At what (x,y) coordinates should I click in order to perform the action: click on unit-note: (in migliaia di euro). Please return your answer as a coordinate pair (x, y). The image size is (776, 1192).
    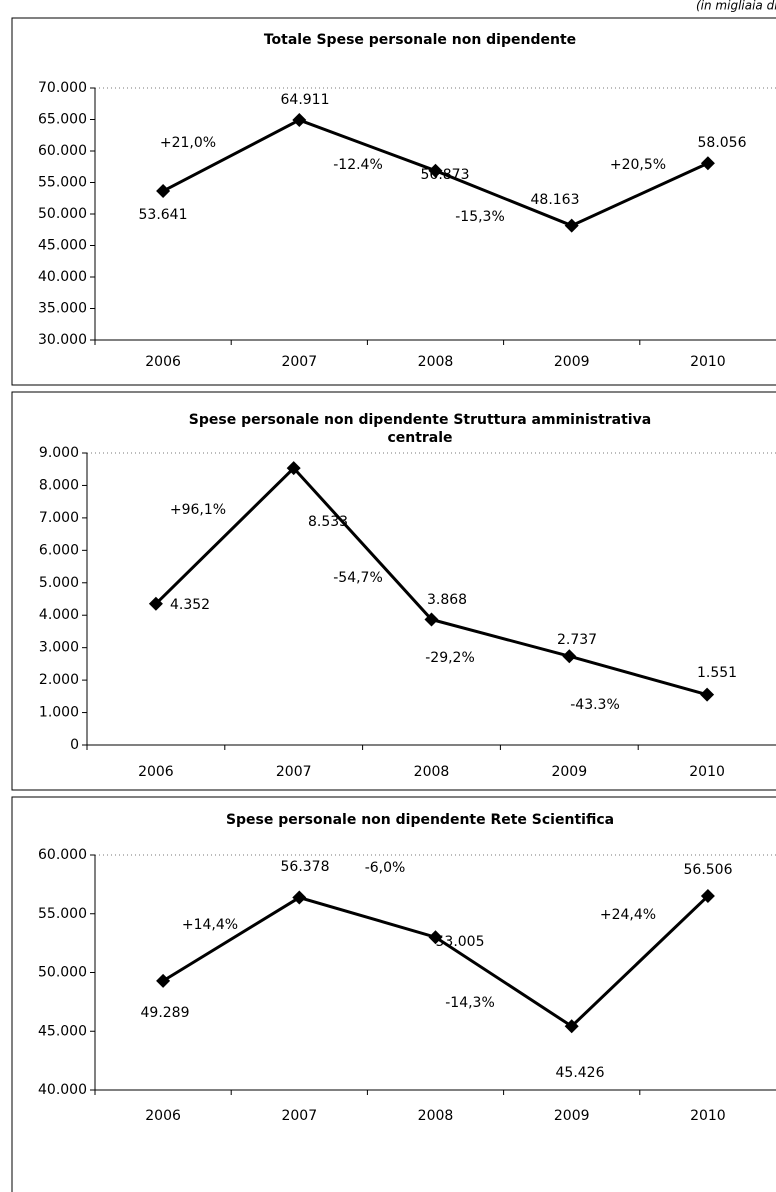
    Looking at the image, I should click on (736, 6).